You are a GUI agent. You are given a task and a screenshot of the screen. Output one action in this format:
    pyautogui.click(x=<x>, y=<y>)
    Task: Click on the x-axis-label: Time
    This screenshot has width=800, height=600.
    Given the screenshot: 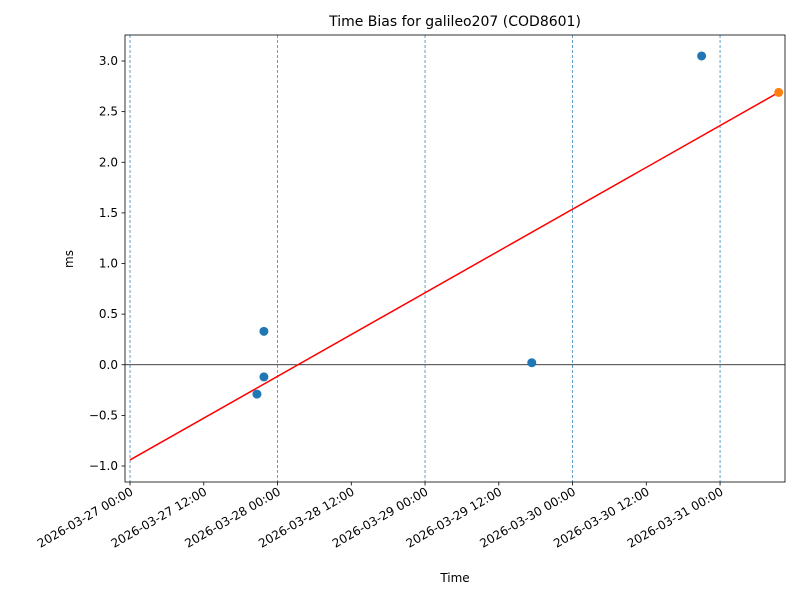 What is the action you would take?
    pyautogui.click(x=454, y=578)
    